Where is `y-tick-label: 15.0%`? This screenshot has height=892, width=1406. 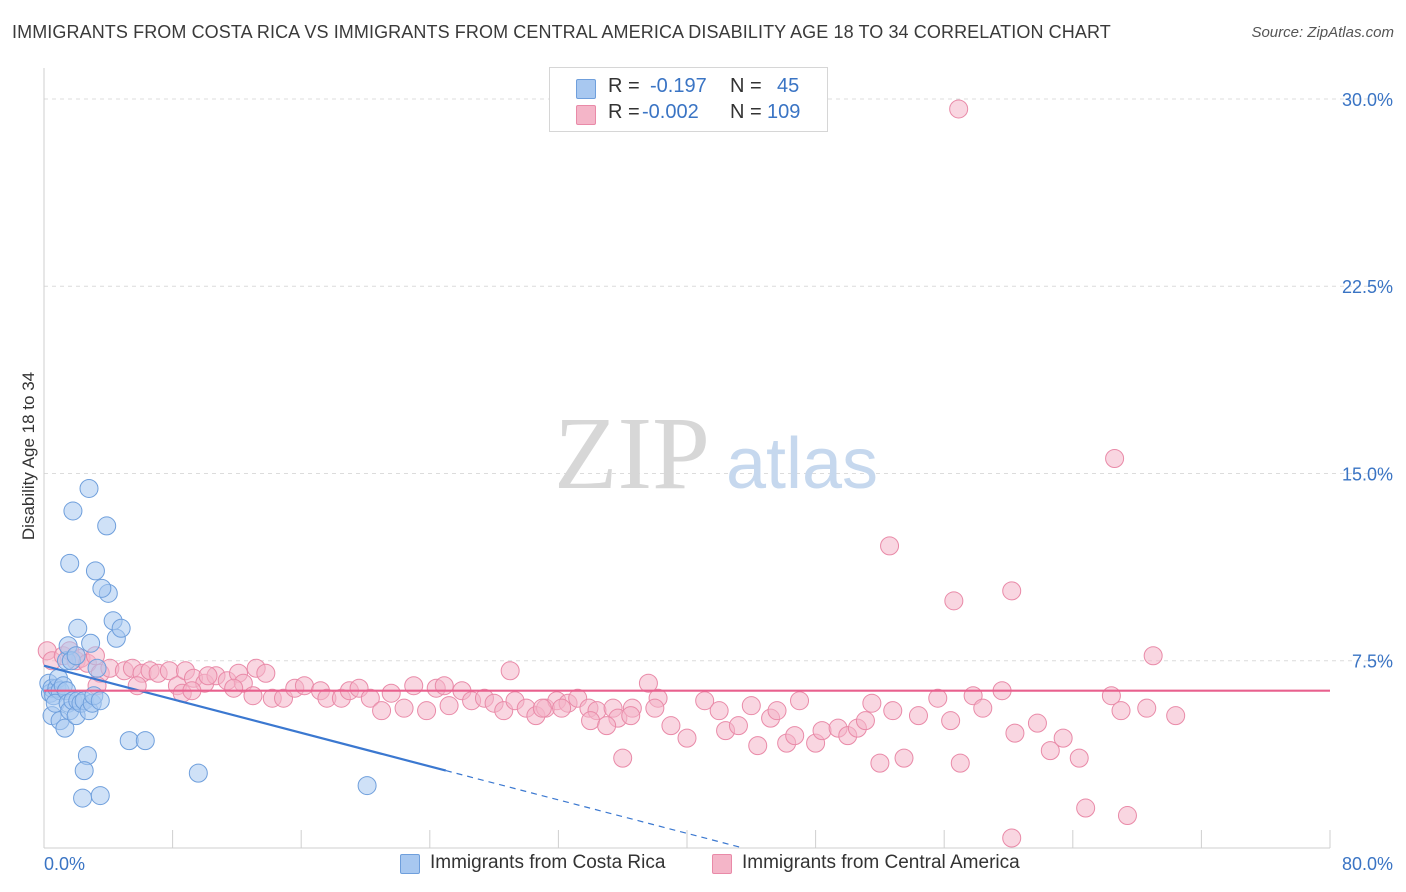 y-tick-label: 15.0% is located at coordinates (1367, 474).